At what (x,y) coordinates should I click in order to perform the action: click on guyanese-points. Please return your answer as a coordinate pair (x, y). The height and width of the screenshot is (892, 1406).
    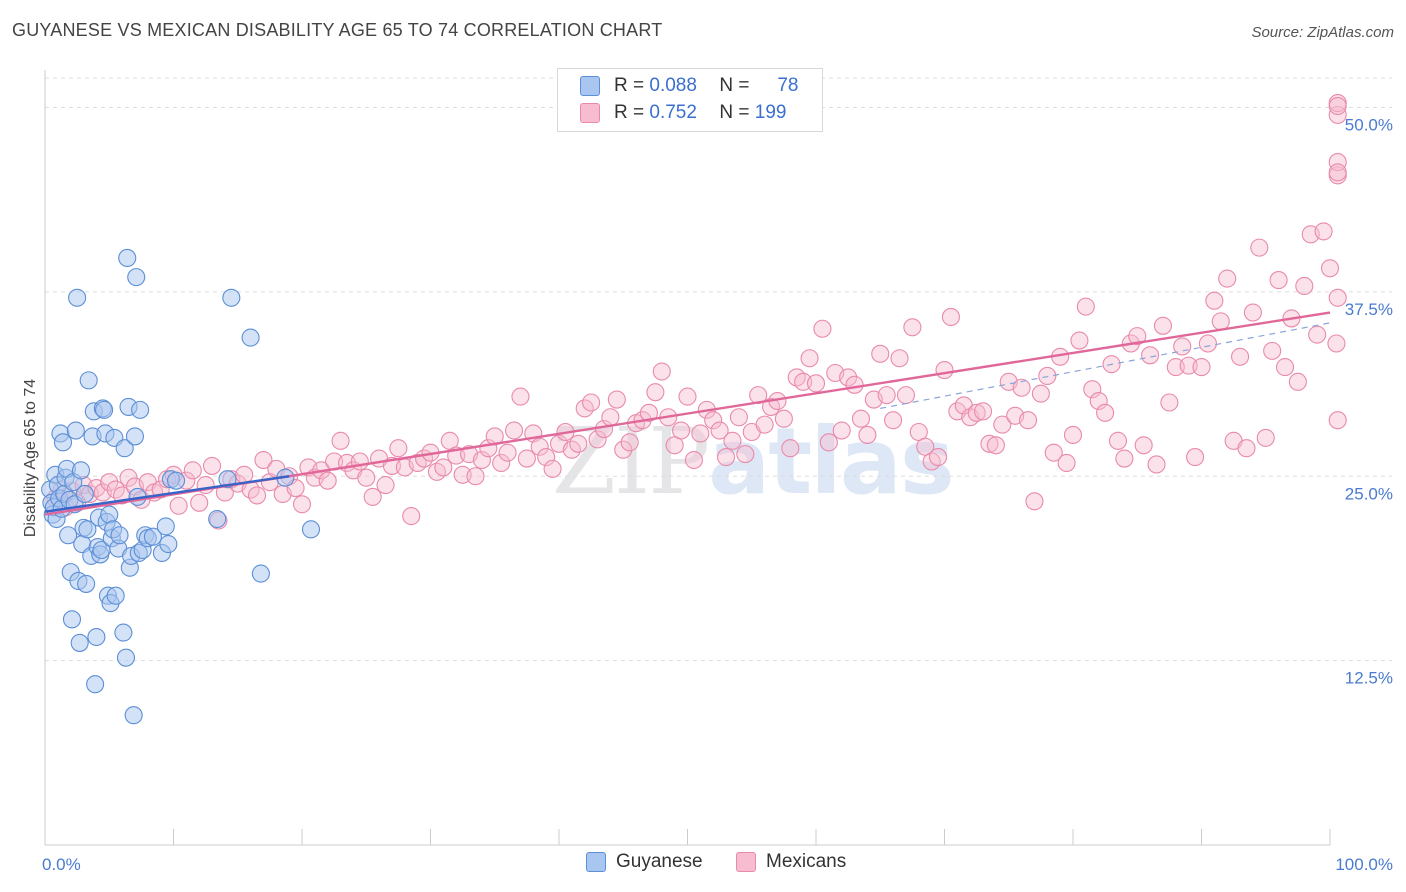
    Looking at the image, I should click on (181, 486).